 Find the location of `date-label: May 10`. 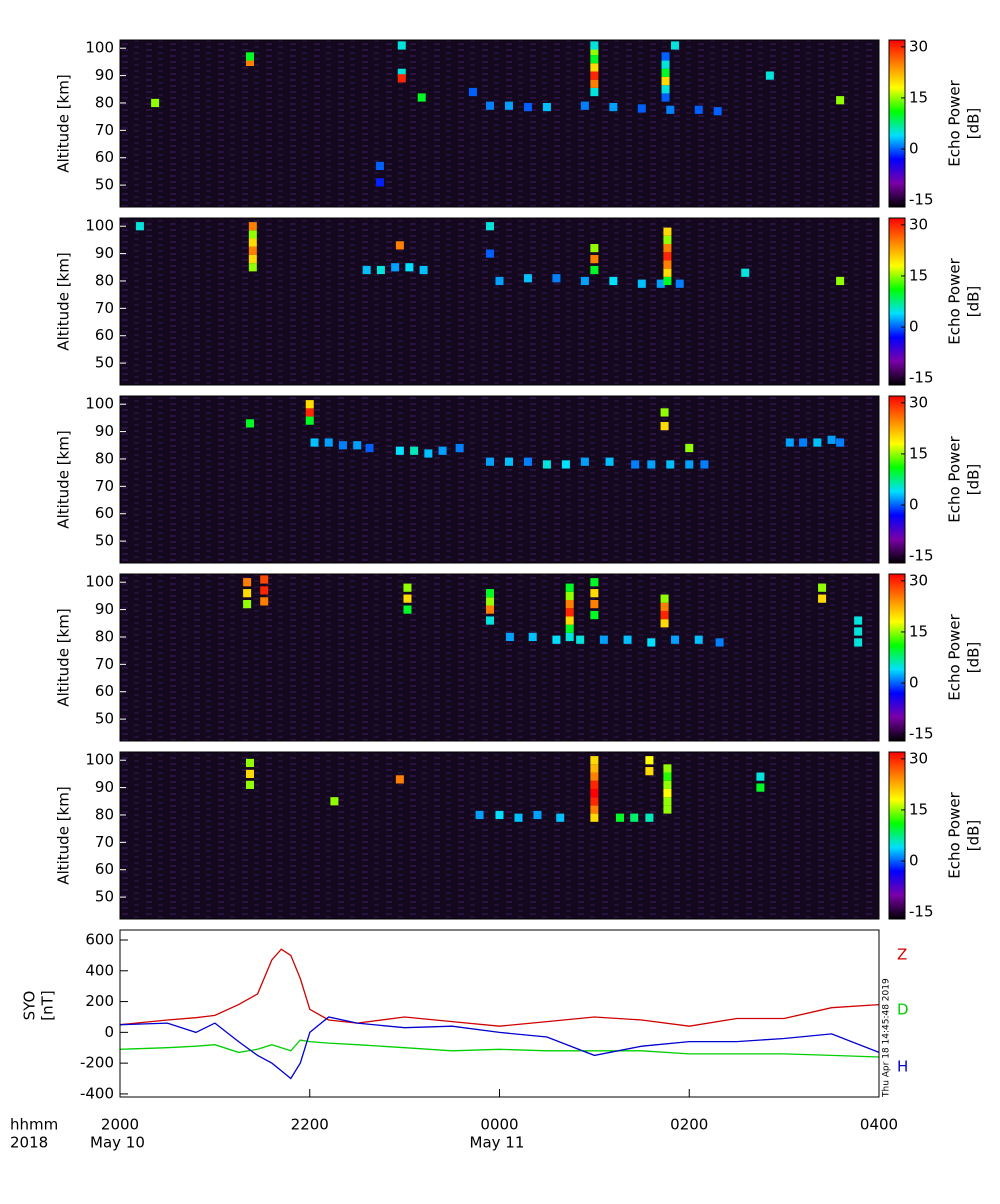

date-label: May 10 is located at coordinates (117, 1143).